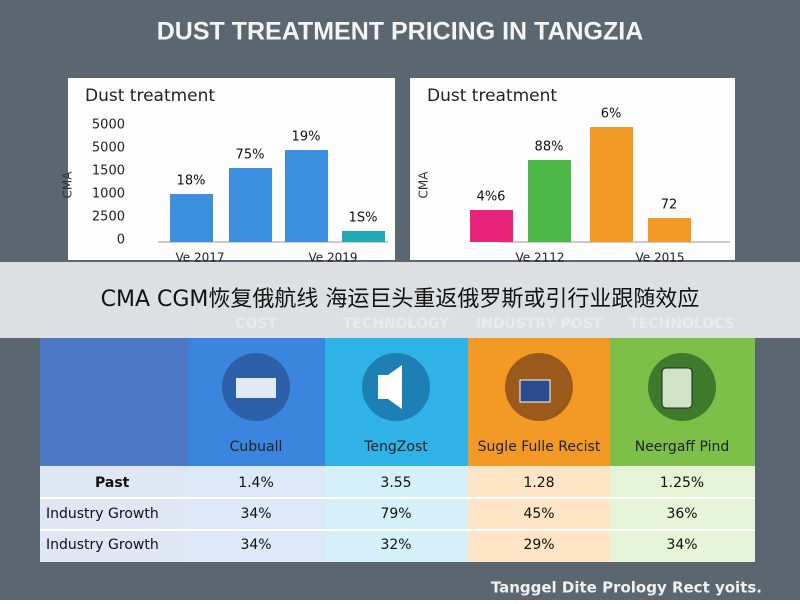 This screenshot has width=800, height=604. I want to click on value-label: 4%6, so click(491, 197).